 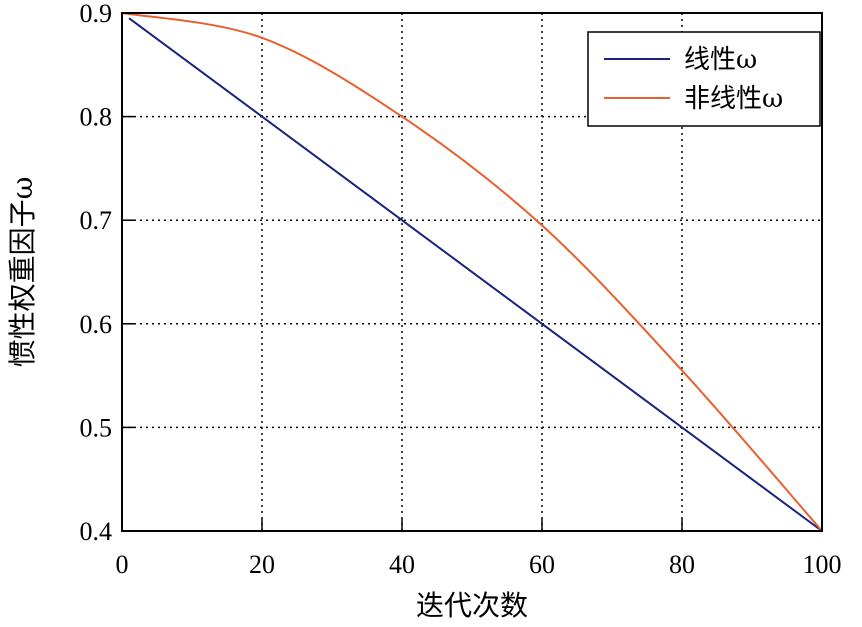 What do you see at coordinates (472, 605) in the screenshot?
I see `x-axis-title: 迭代次数` at bounding box center [472, 605].